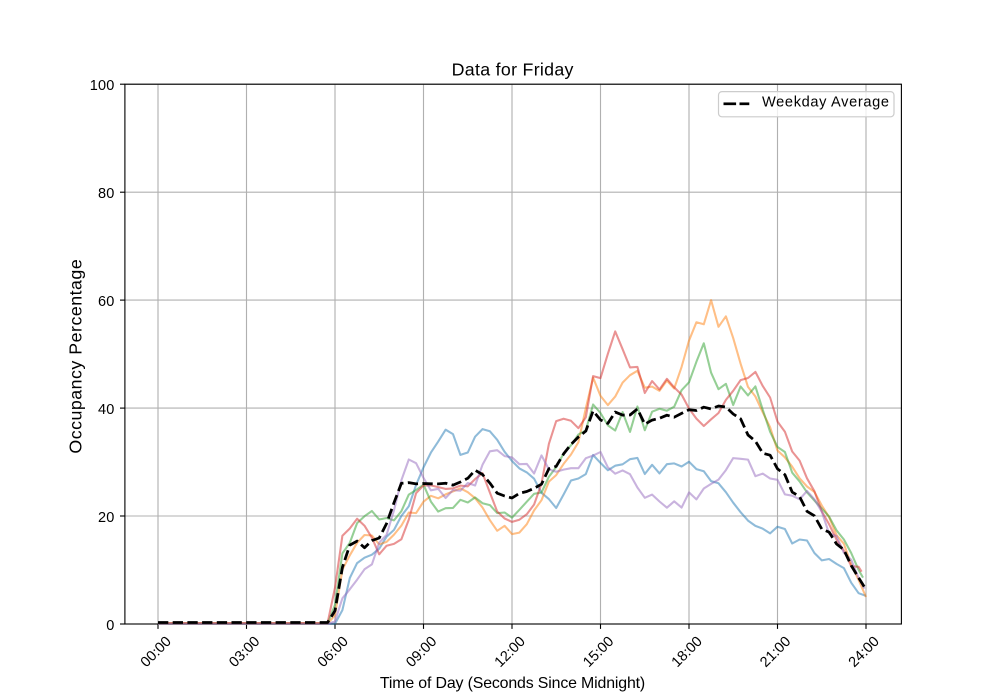  What do you see at coordinates (513, 70) in the screenshot?
I see `svg-text: Data for Friday` at bounding box center [513, 70].